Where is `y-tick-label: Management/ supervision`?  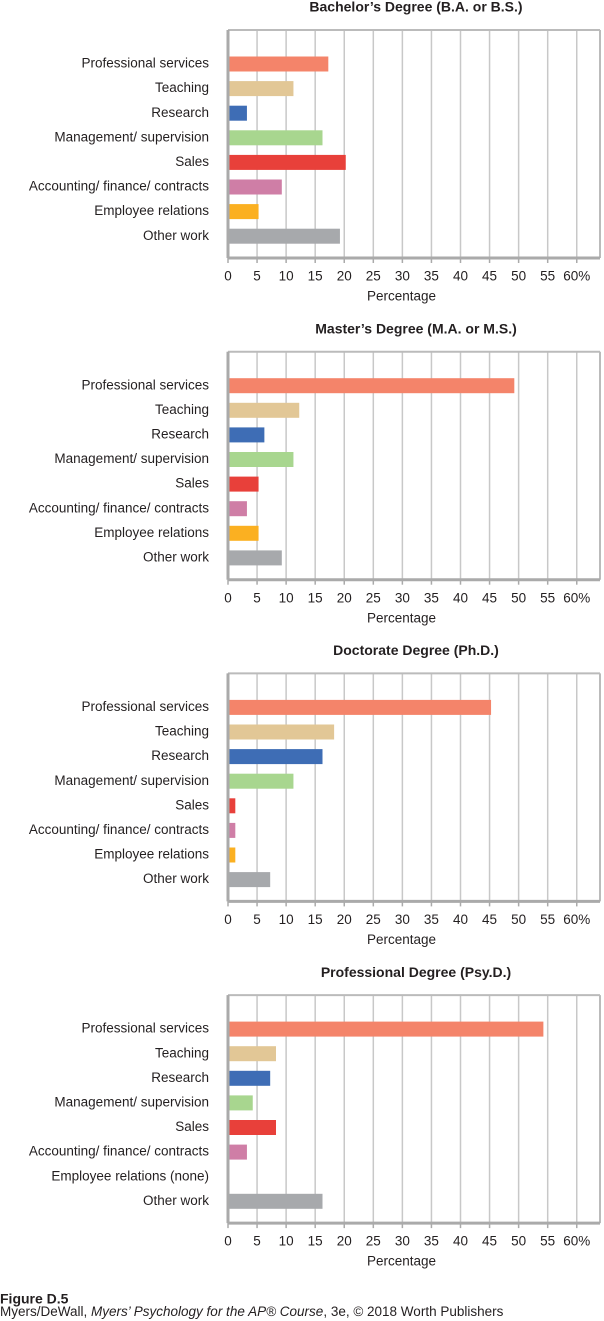
y-tick-label: Management/ supervision is located at coordinates (131, 136).